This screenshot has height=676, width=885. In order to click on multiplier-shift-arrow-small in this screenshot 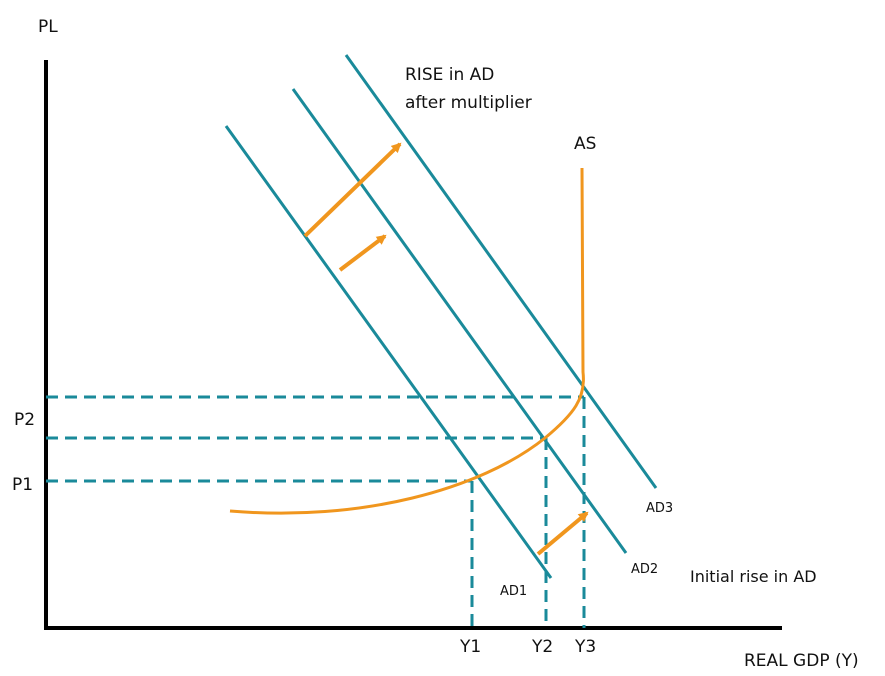, I will do `click(362, 253)`.